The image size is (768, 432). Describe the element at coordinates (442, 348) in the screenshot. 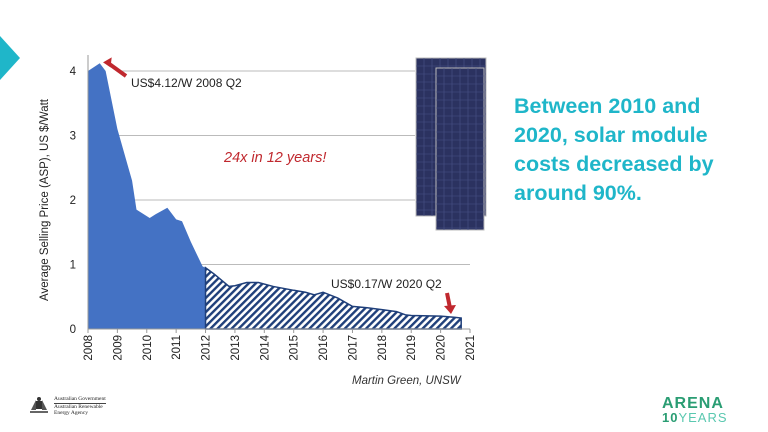

I see `x-tick-label: 2020` at that location.